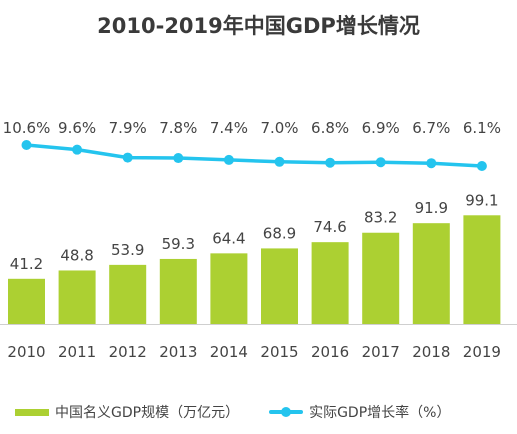  What do you see at coordinates (286, 412) in the screenshot?
I see `legend-swatch-line` at bounding box center [286, 412].